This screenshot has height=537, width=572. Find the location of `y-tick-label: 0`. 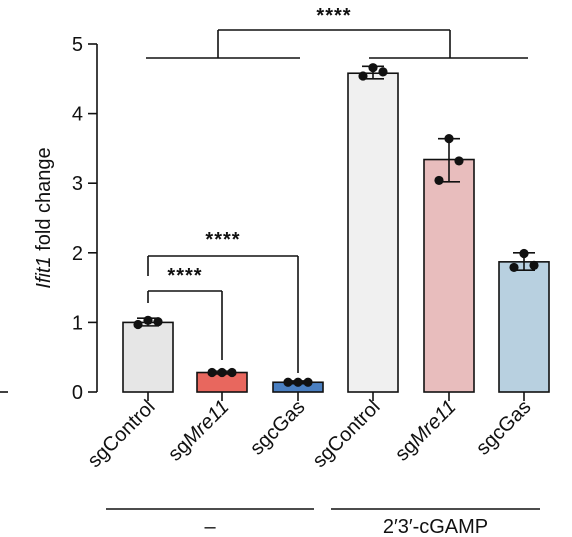

y-tick-label: 0 is located at coordinates (77, 393).